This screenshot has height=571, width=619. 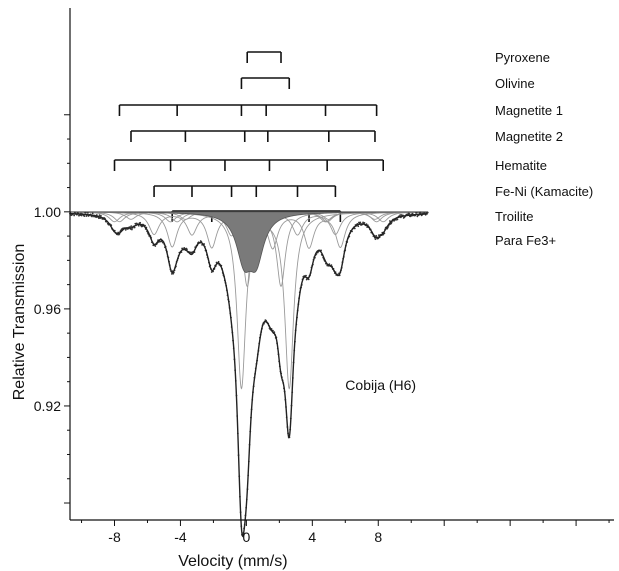 What do you see at coordinates (19, 322) in the screenshot?
I see `y-axis-title: Relative Transmission` at bounding box center [19, 322].